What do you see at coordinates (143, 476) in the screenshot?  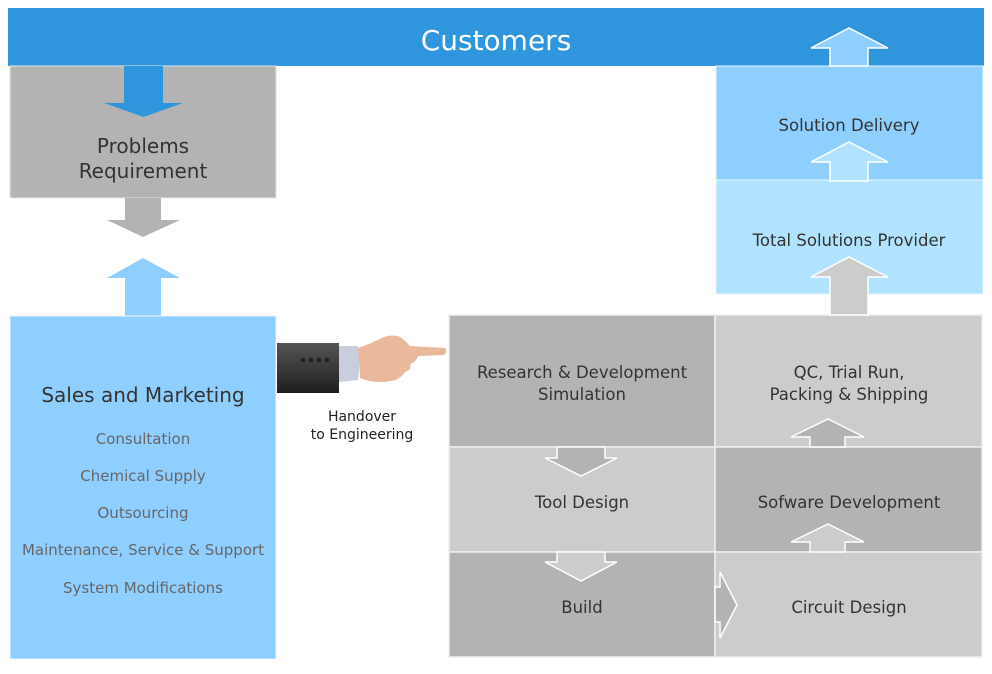 I see `sales-item: Chemical Supply` at bounding box center [143, 476].